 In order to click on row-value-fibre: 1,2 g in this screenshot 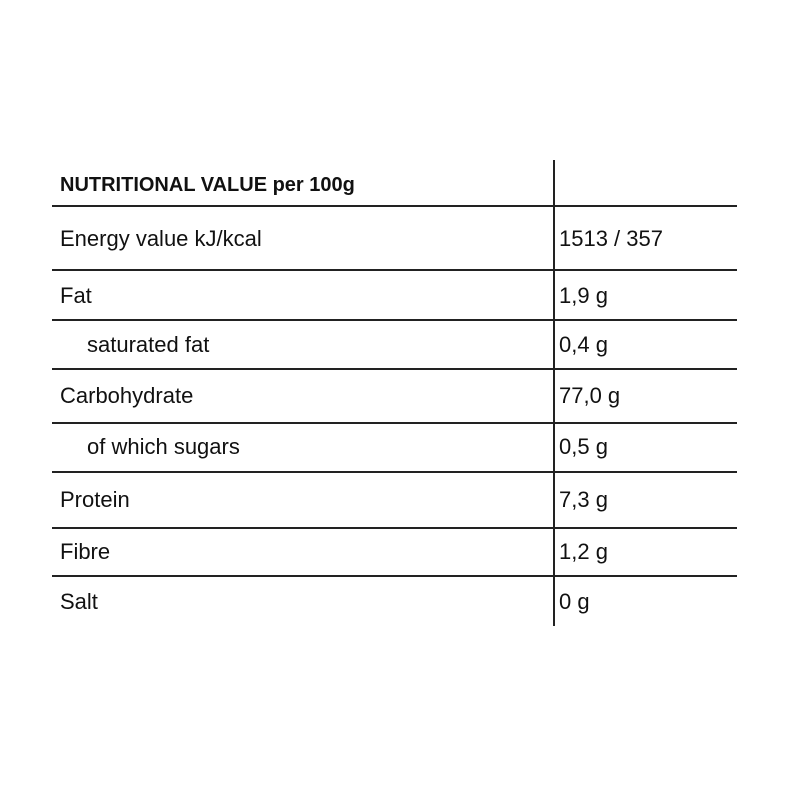, I will do `click(583, 551)`.